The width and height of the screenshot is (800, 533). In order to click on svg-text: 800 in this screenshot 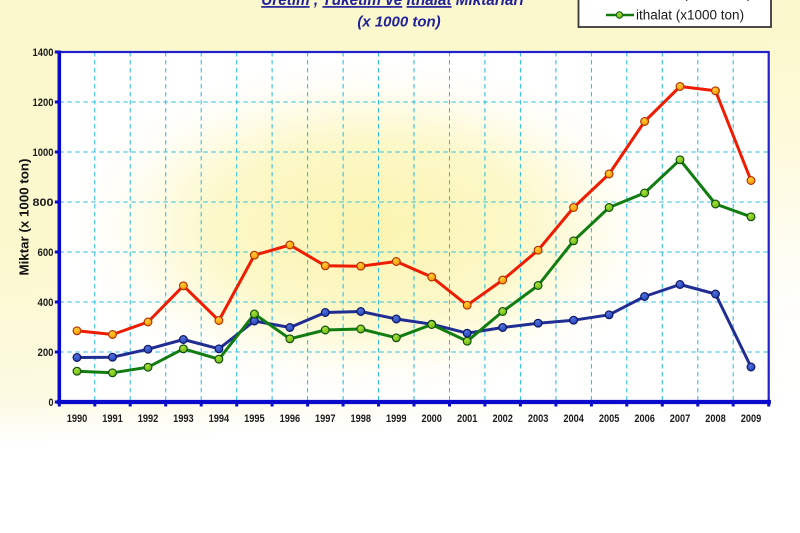, I will do `click(43, 203)`.